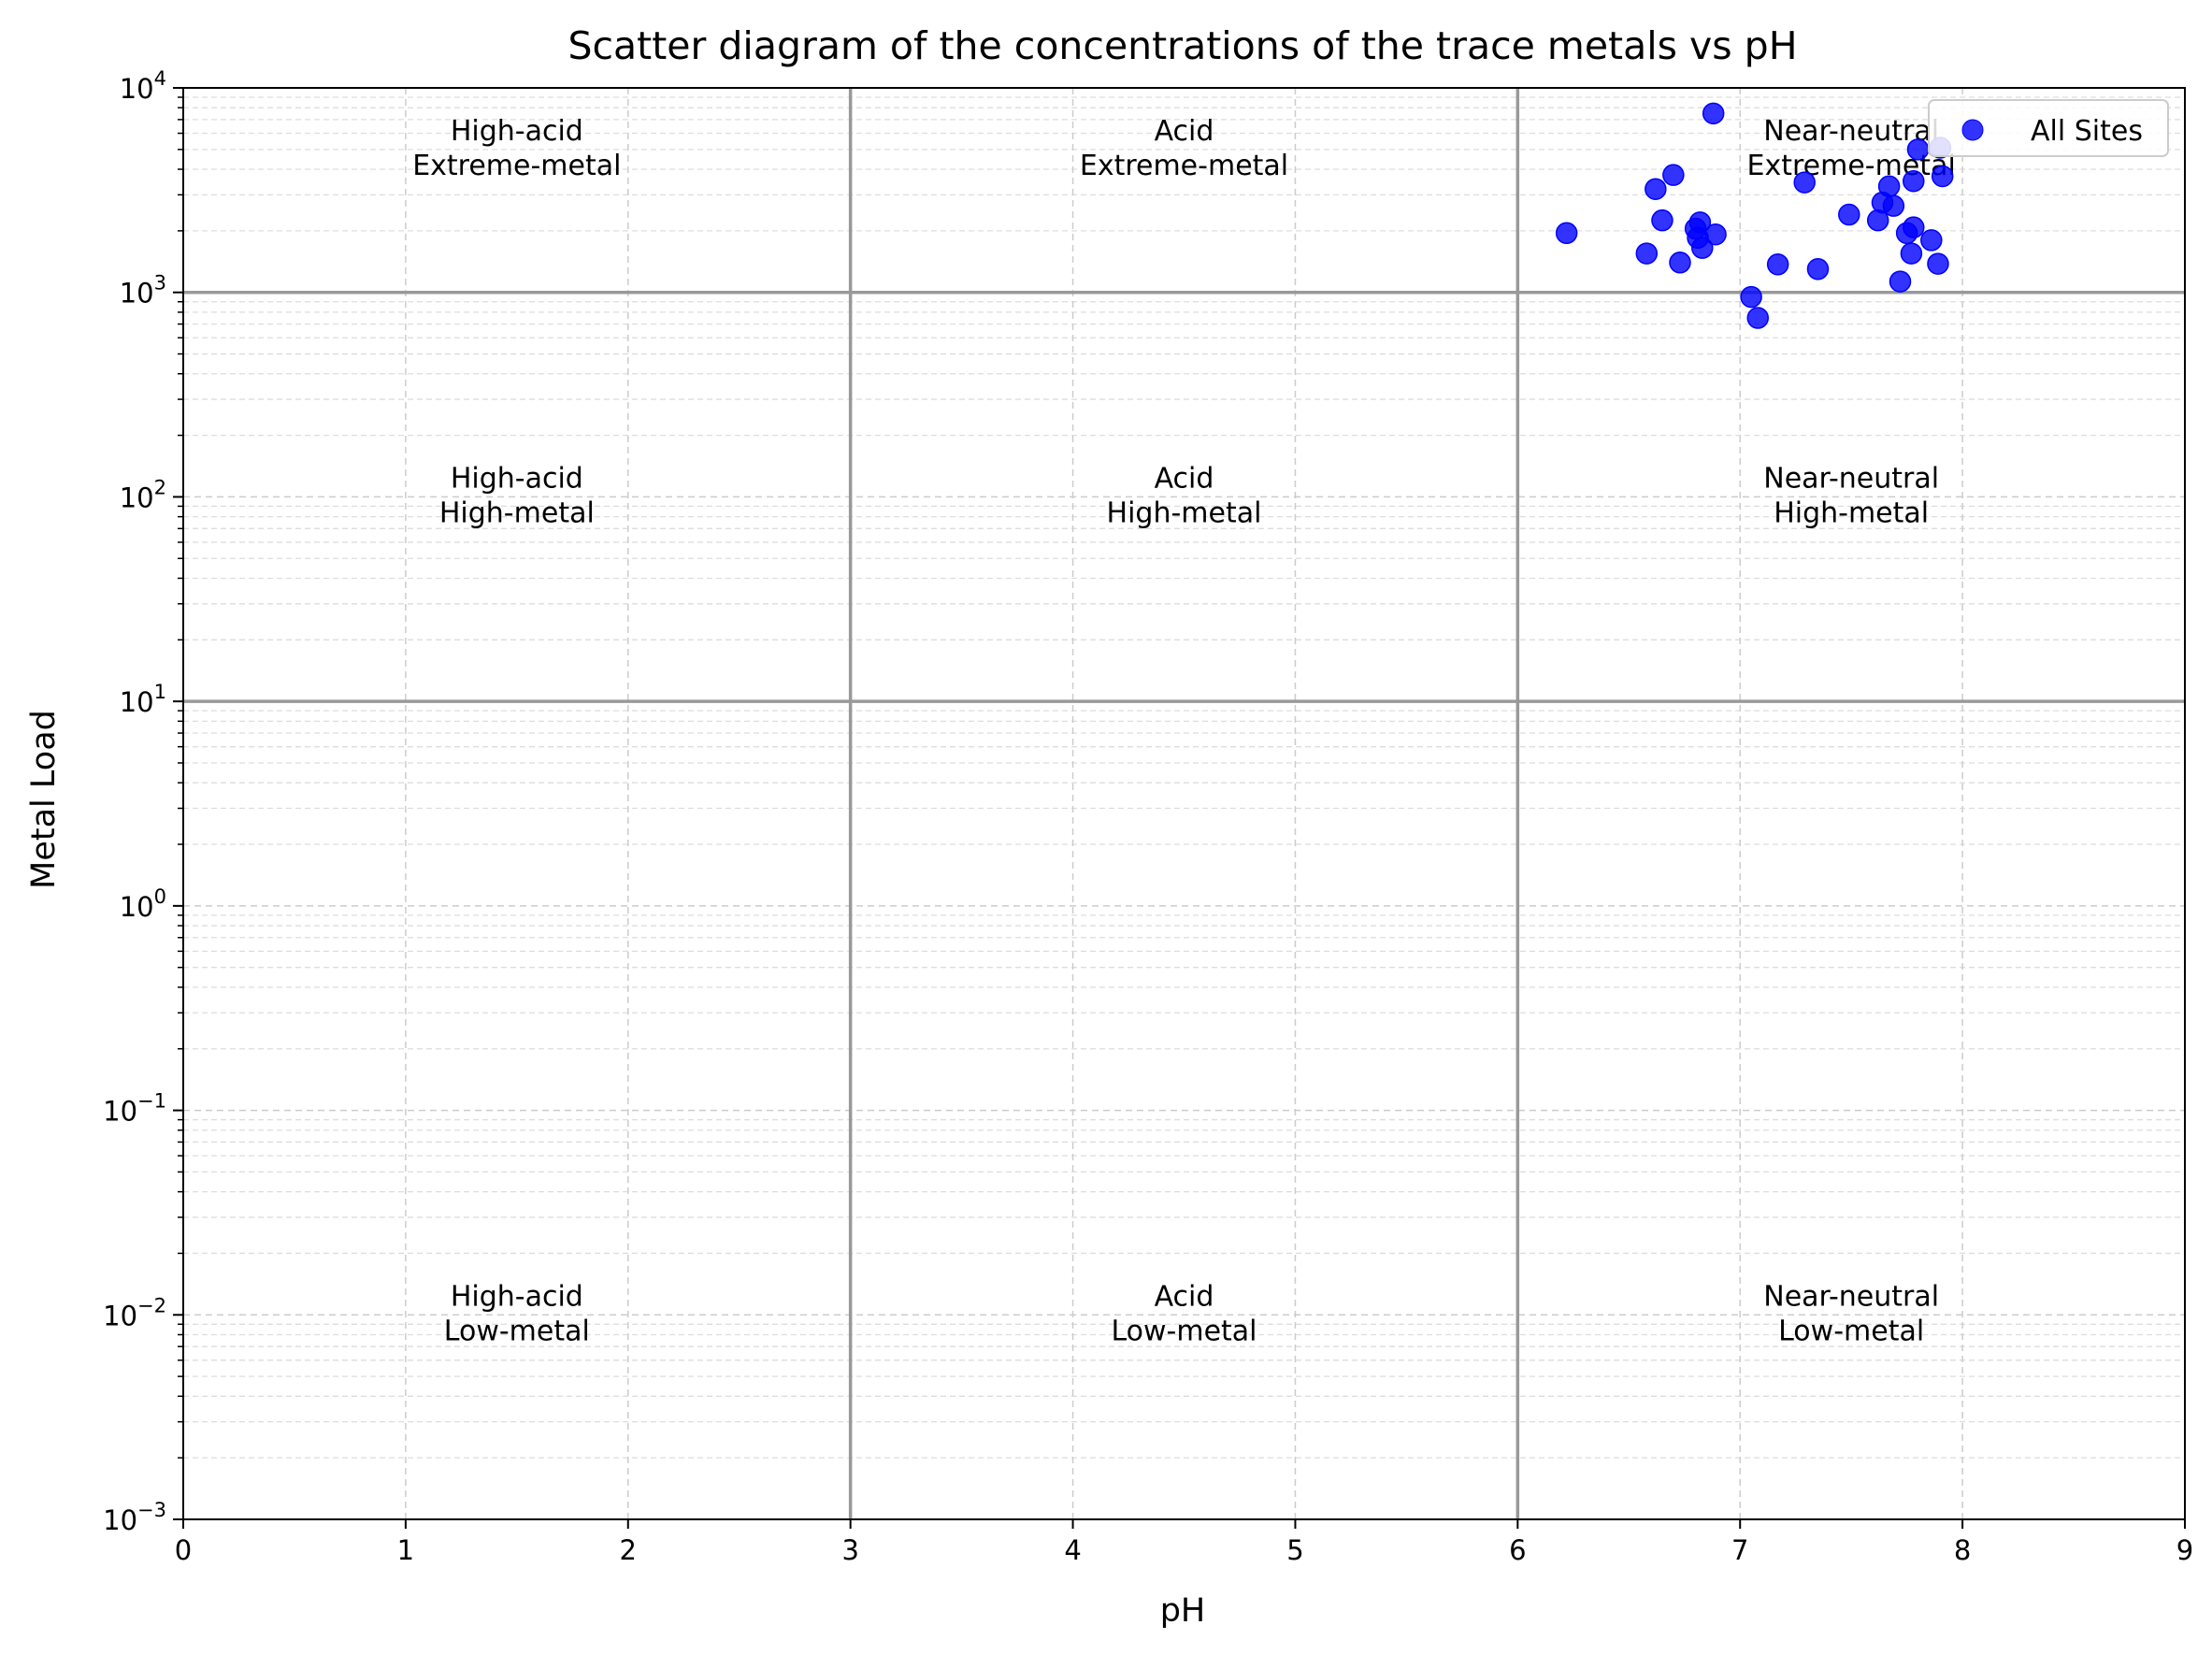 This screenshot has height=1654, width=2212. Describe the element at coordinates (134, 1109) in the screenshot. I see `y-tick-label: 10⁻¹` at that location.